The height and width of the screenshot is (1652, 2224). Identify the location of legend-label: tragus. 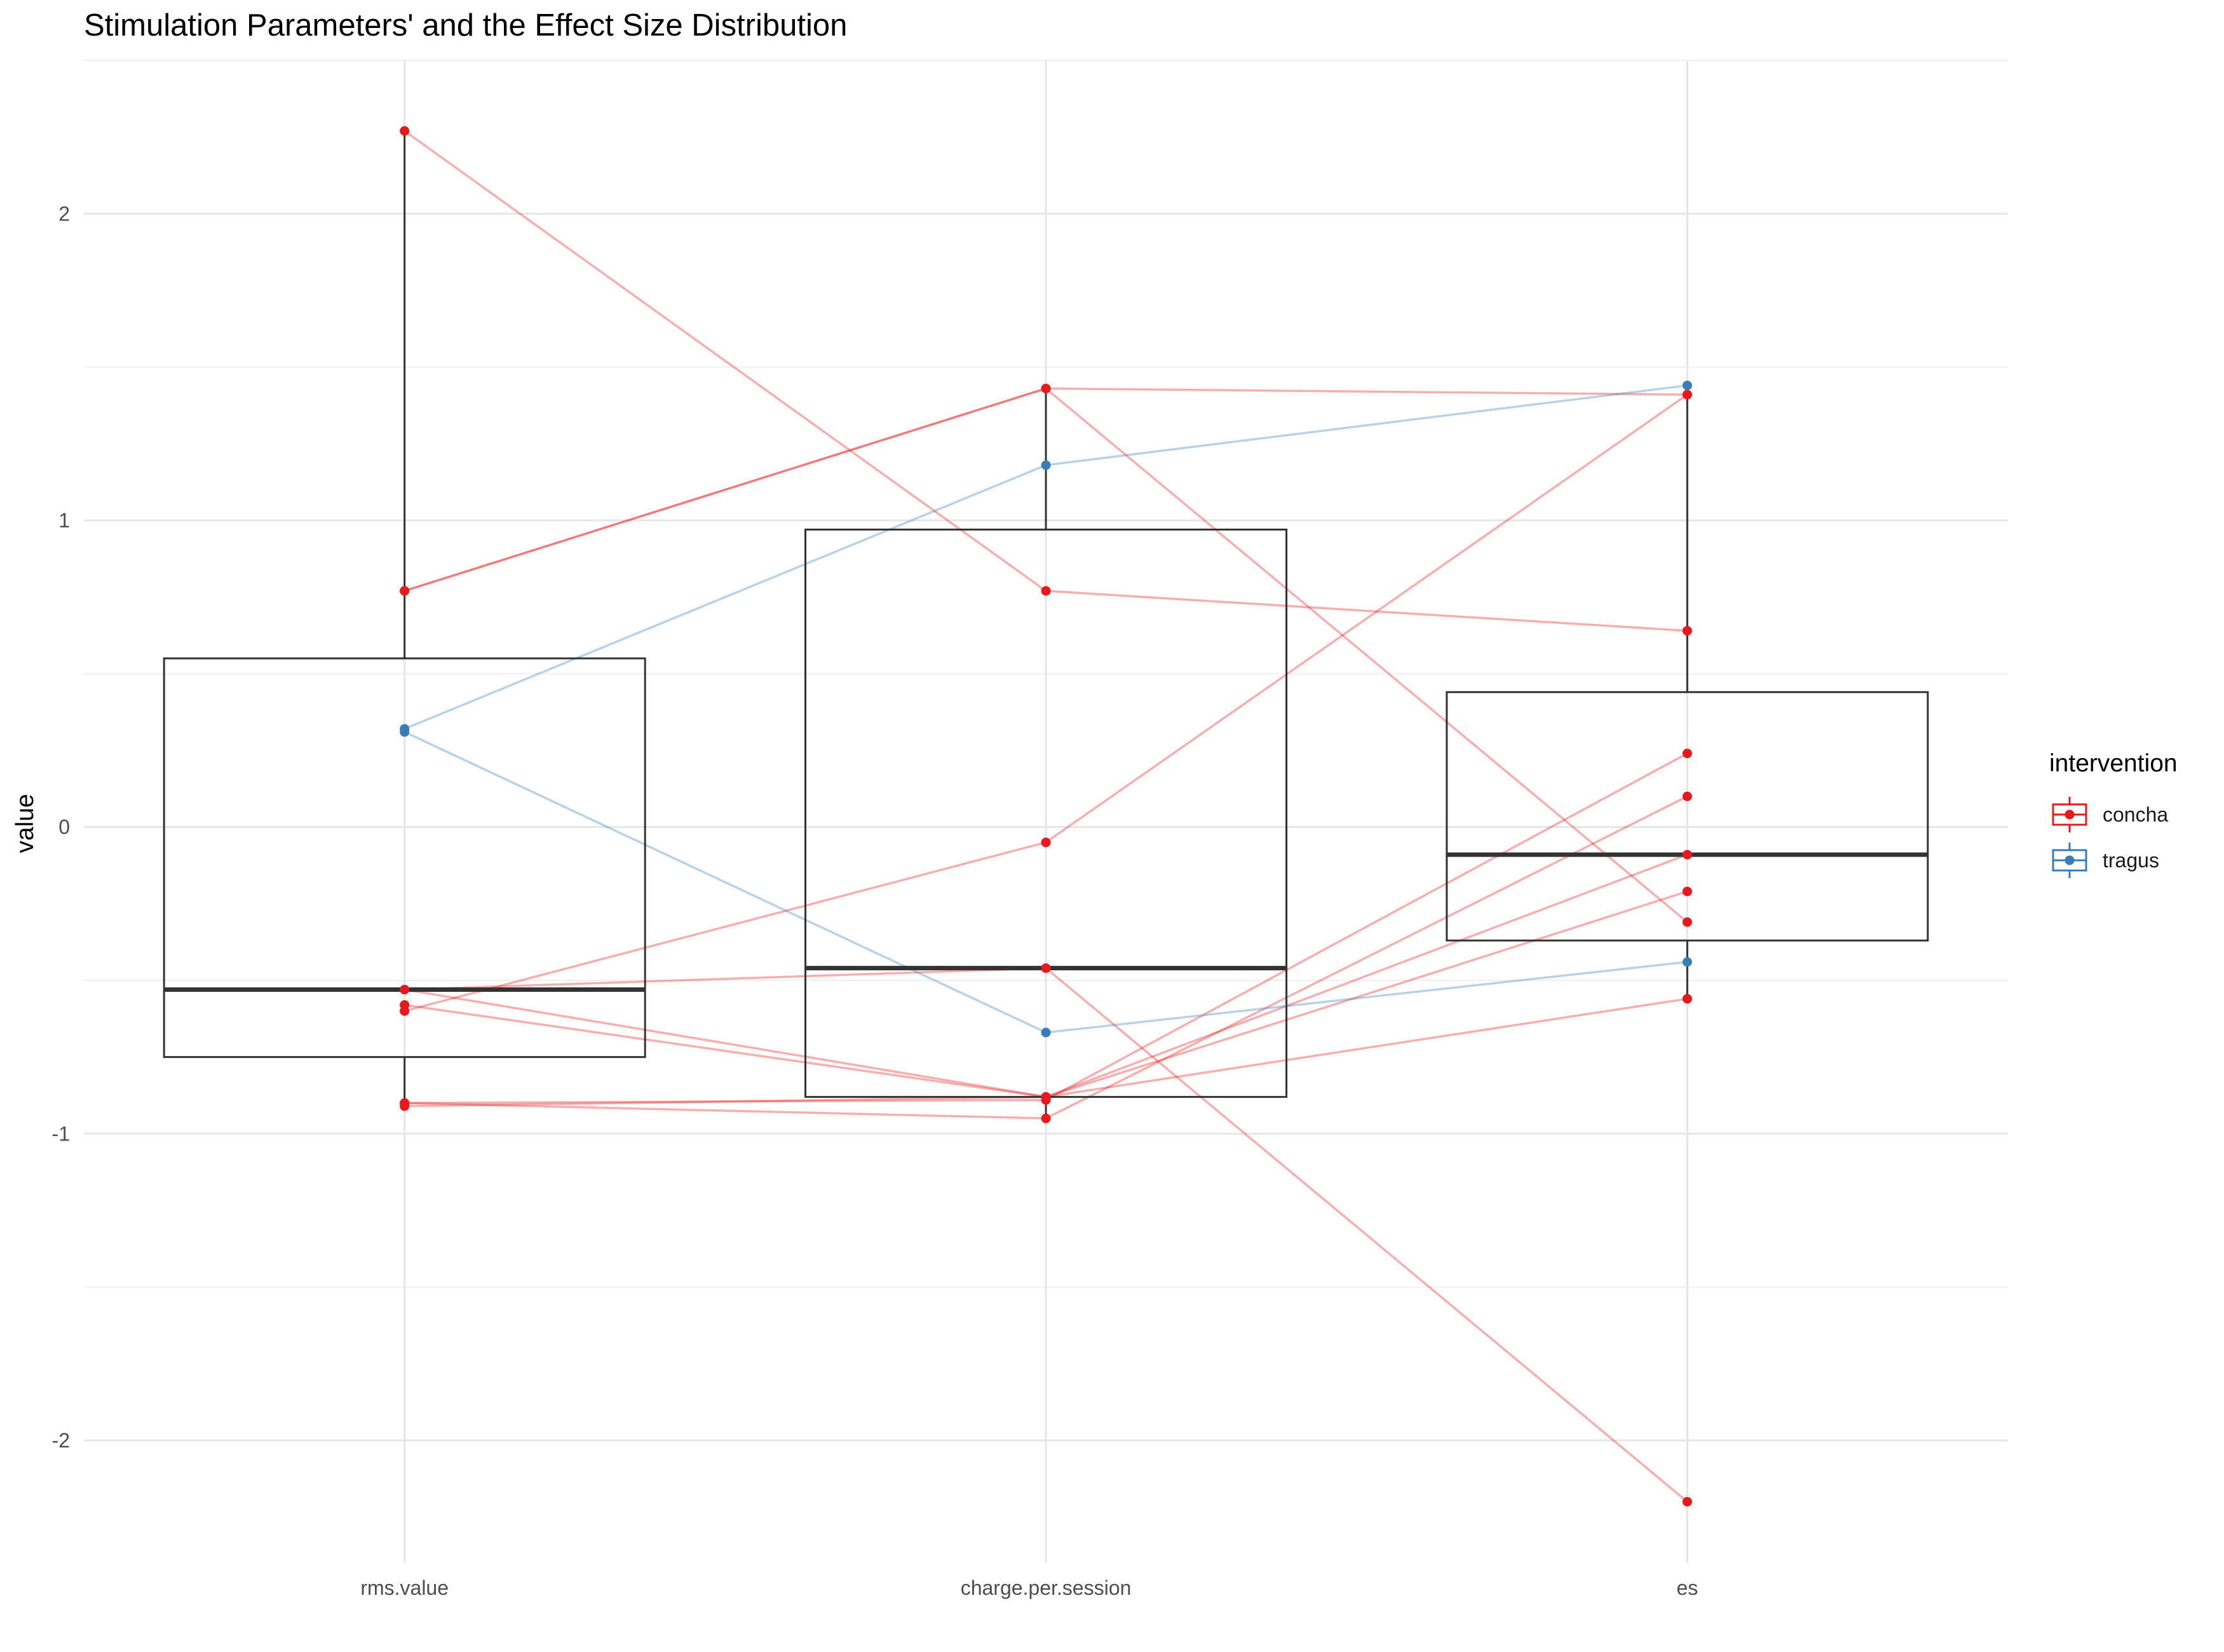
(2131, 860).